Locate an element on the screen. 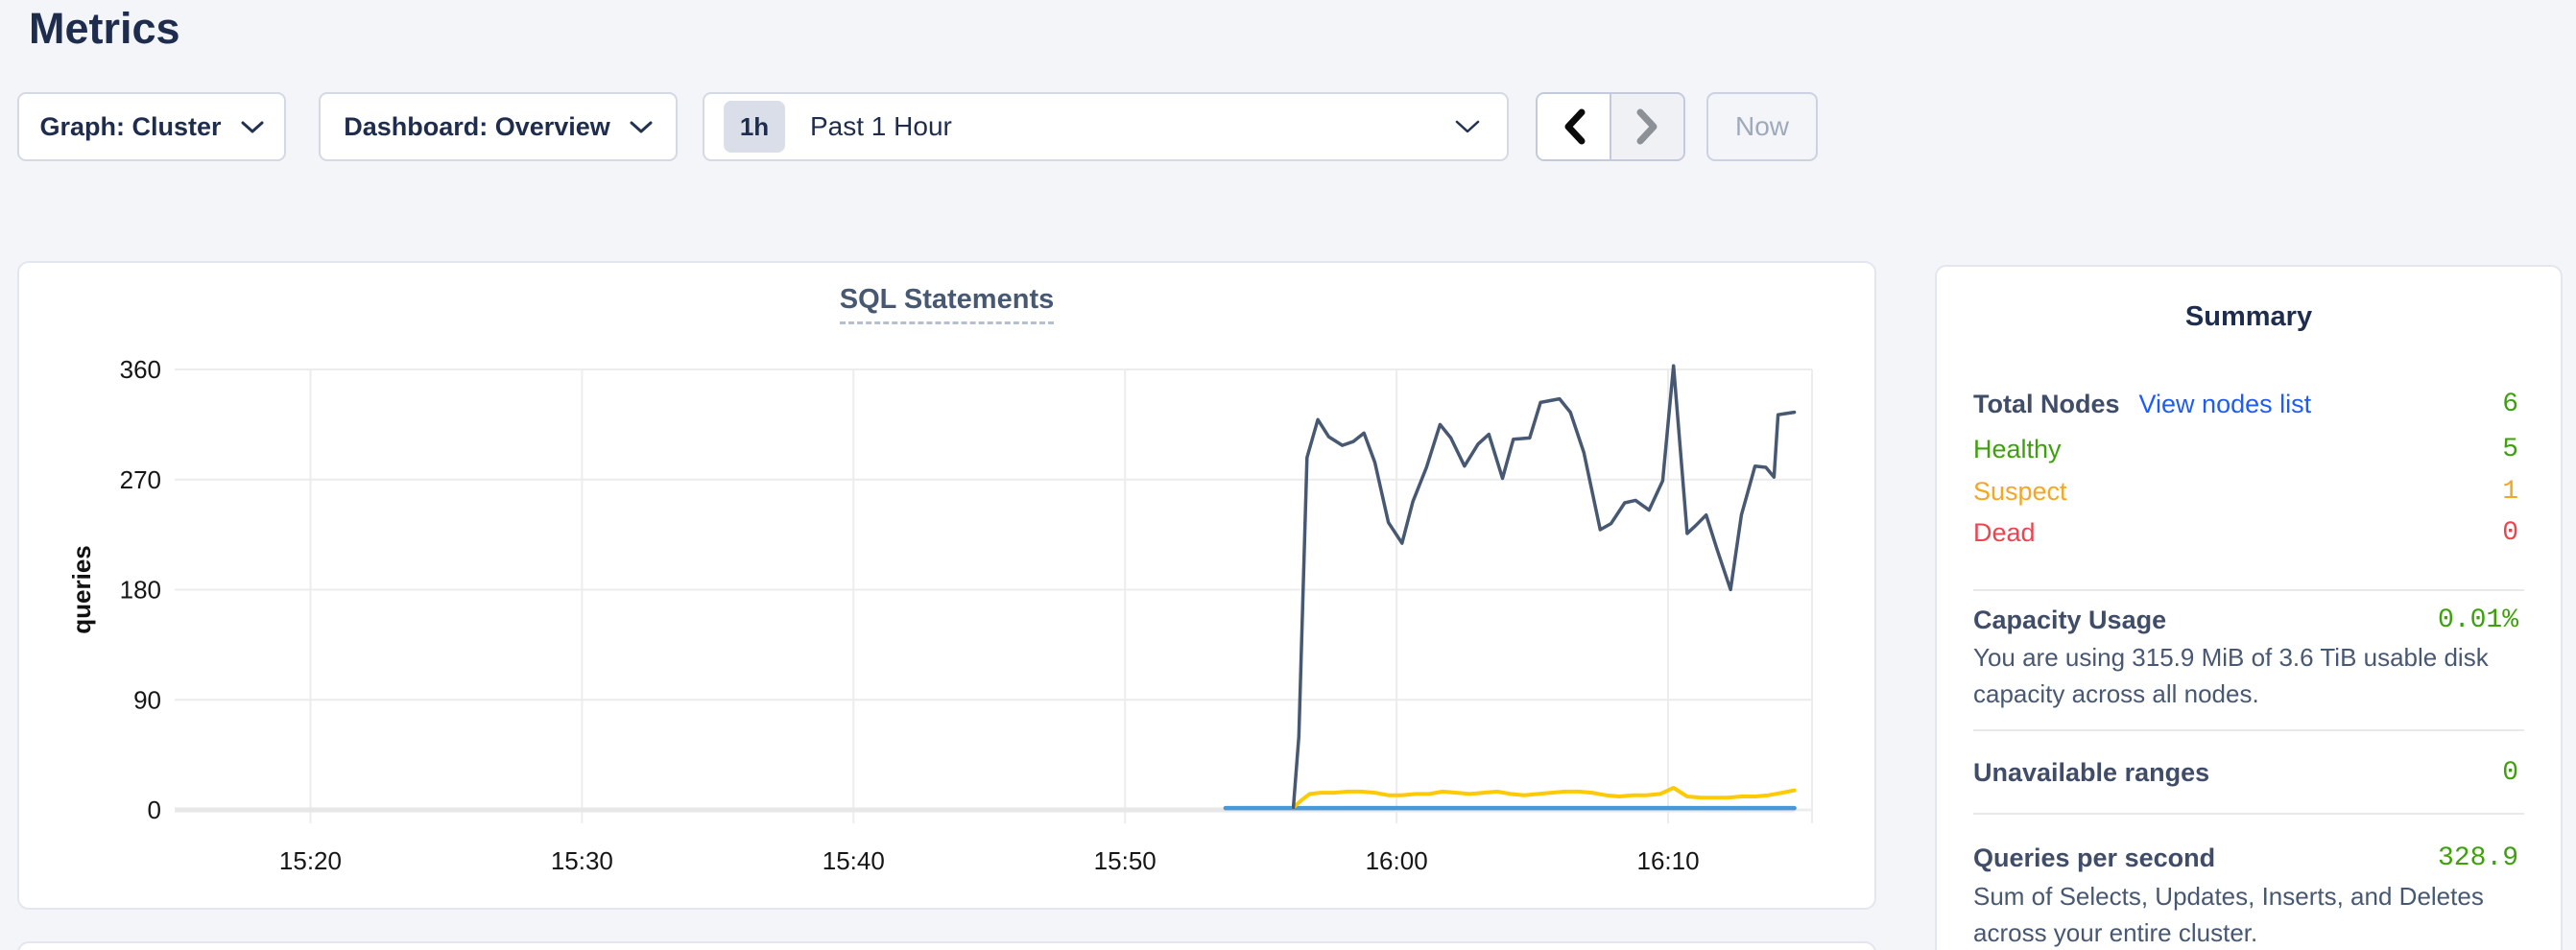  capacity-usage-label: Capacity Usage is located at coordinates (2070, 619).